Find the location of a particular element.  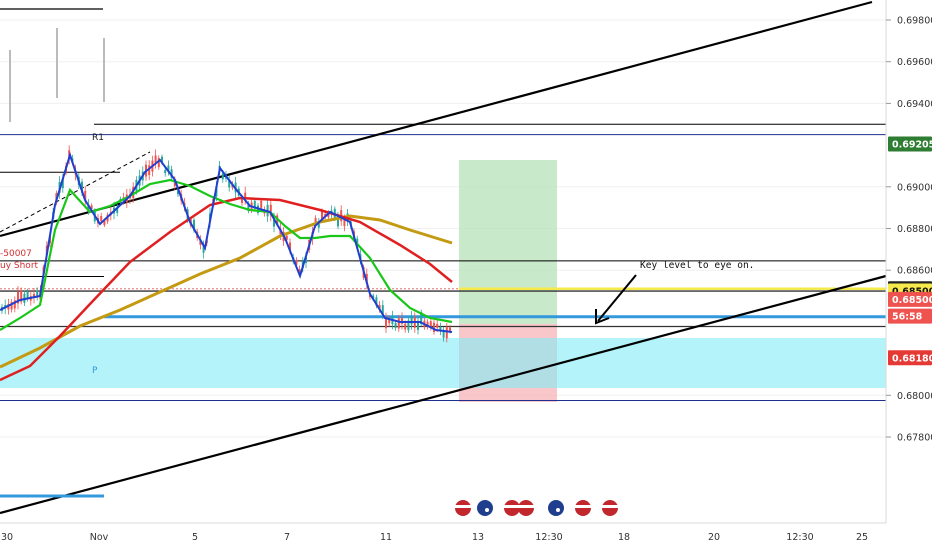

price-tag: 0.68500 is located at coordinates (910, 299).